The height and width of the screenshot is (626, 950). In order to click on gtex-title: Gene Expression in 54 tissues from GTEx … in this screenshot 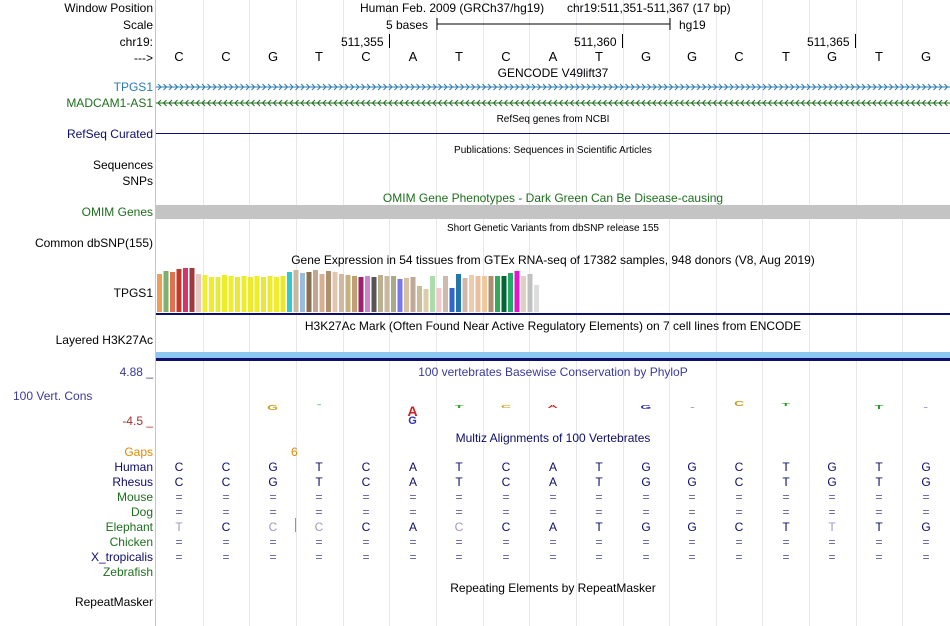, I will do `click(553, 260)`.